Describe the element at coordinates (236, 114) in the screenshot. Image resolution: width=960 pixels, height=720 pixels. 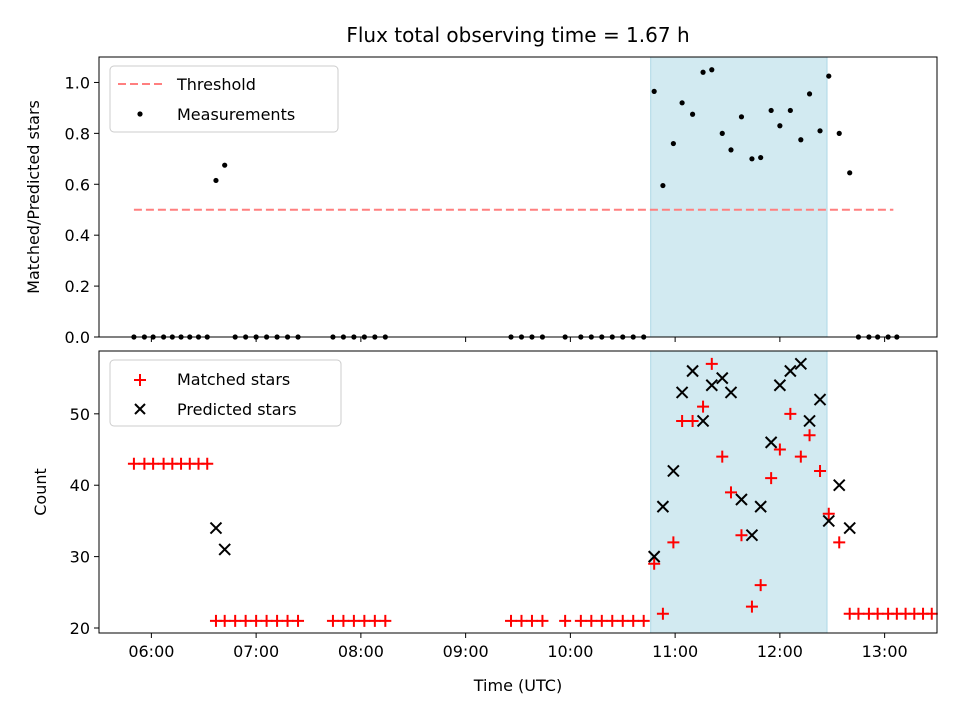
I see `legend-measurements-label: Measurements` at that location.